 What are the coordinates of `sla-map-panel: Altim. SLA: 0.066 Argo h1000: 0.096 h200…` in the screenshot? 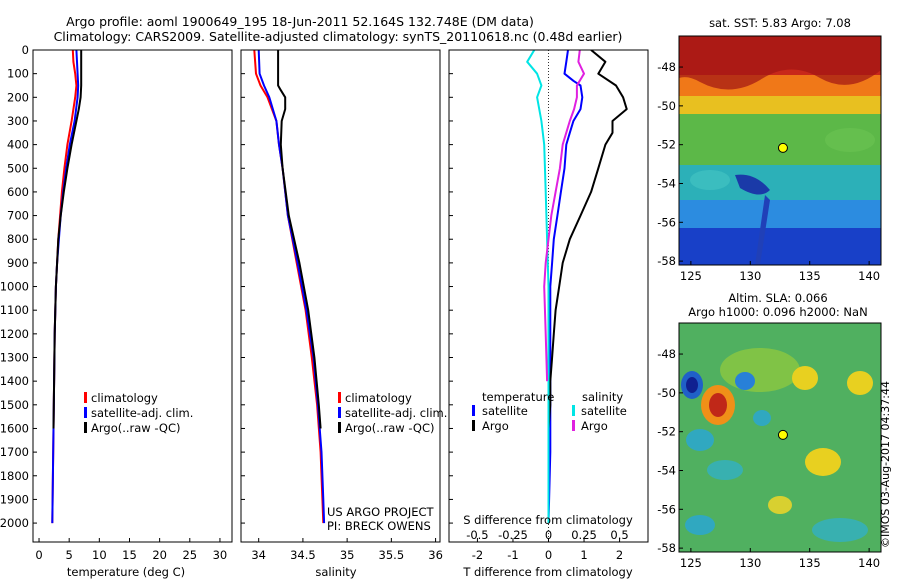 It's located at (769, 430).